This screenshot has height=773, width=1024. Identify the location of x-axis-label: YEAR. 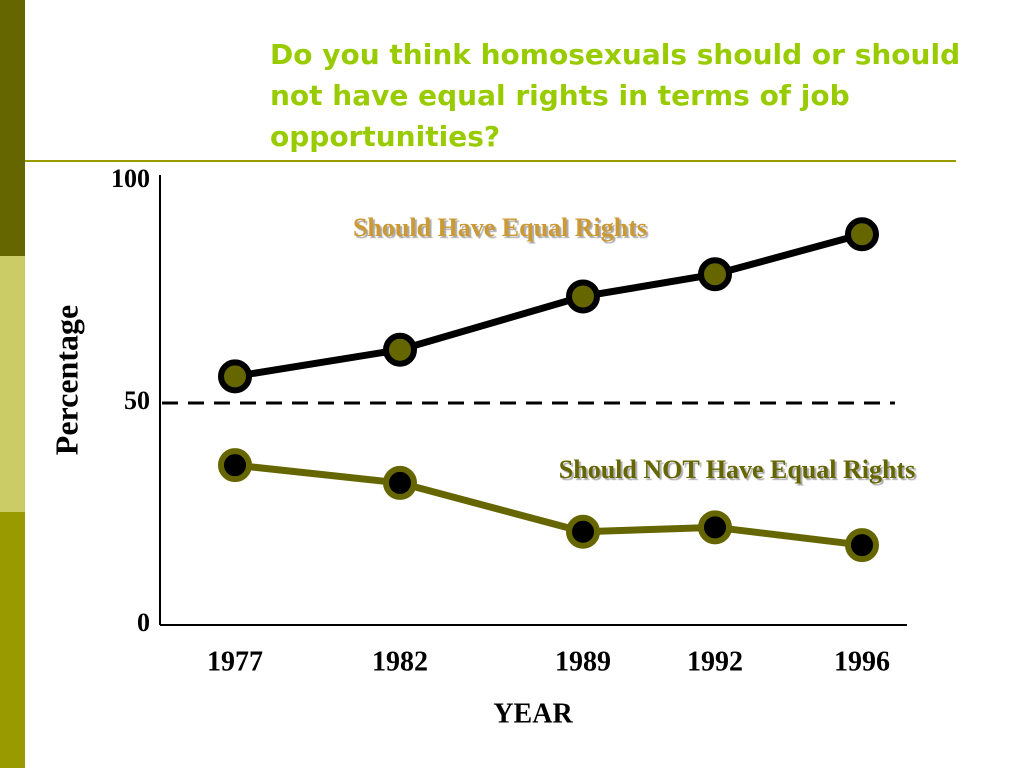
(533, 713).